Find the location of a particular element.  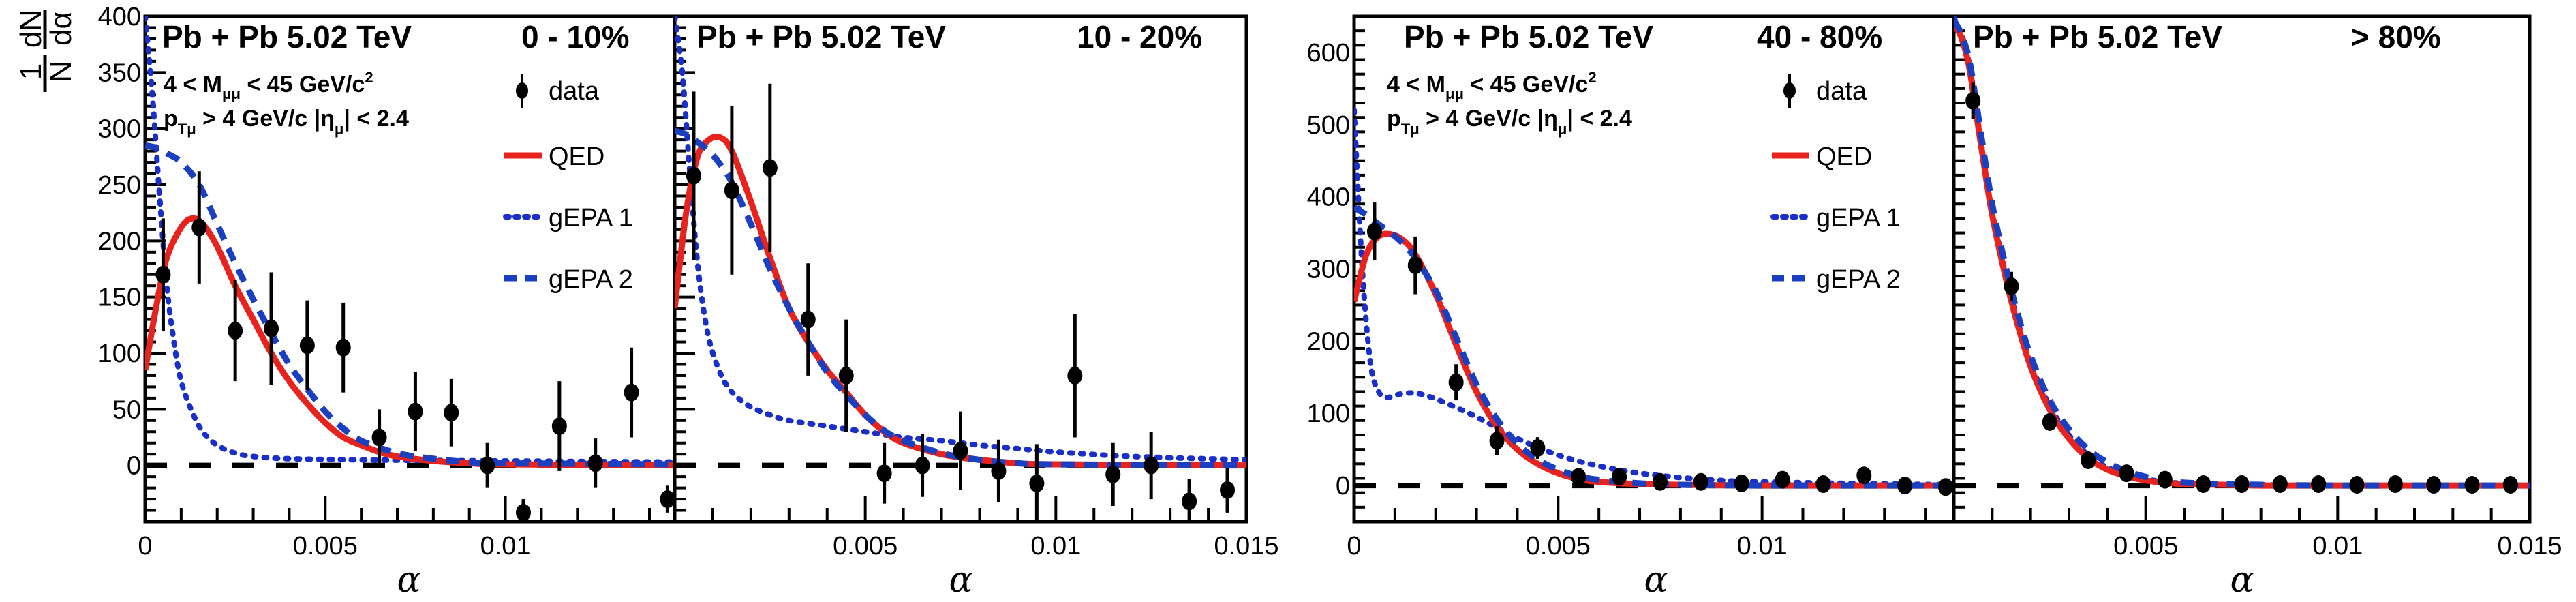

y-axis-title-dalpha: dα is located at coordinates (61, 29).